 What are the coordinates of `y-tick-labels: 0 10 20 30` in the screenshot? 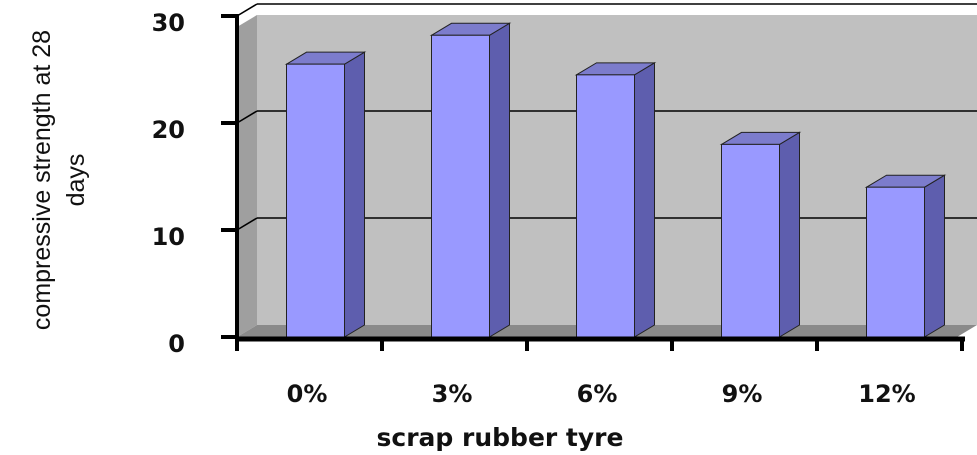 It's located at (168, 183).